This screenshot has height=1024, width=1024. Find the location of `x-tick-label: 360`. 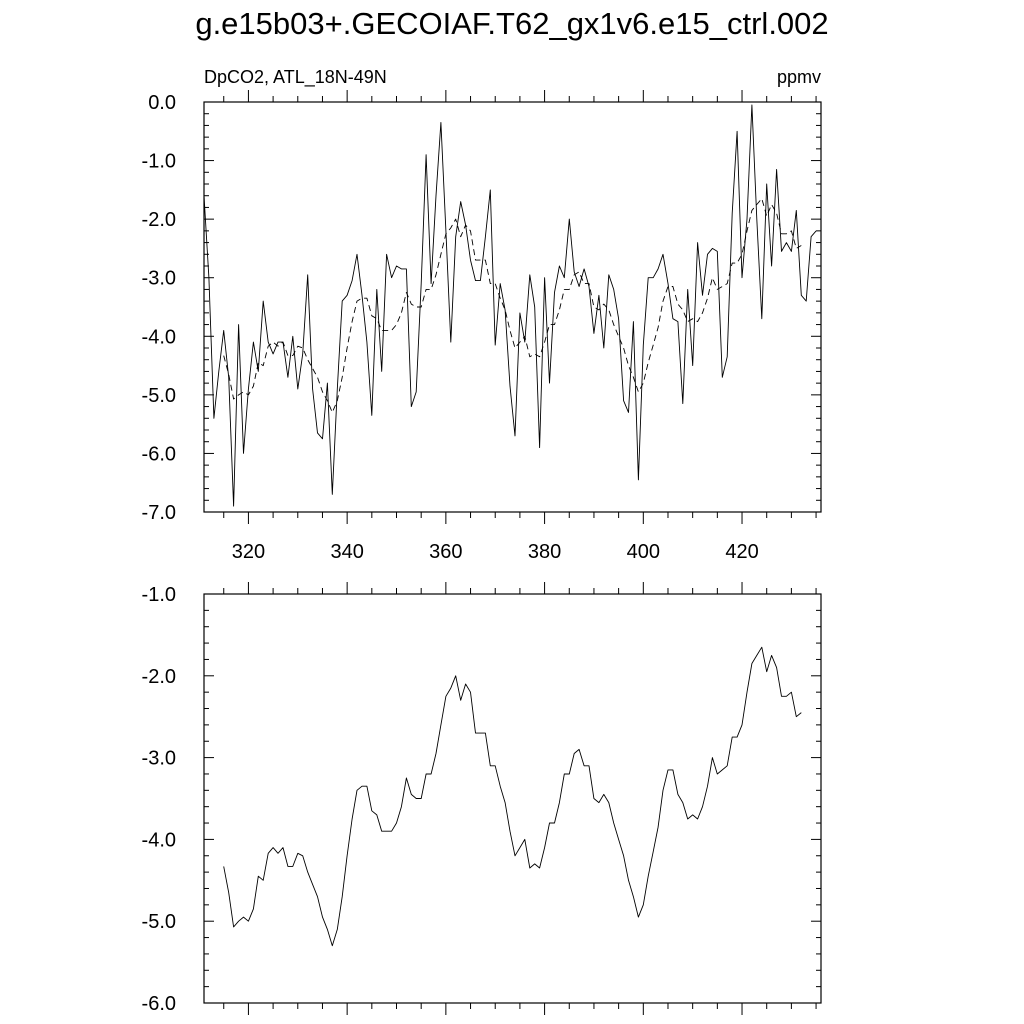

x-tick-label: 360 is located at coordinates (445, 552).